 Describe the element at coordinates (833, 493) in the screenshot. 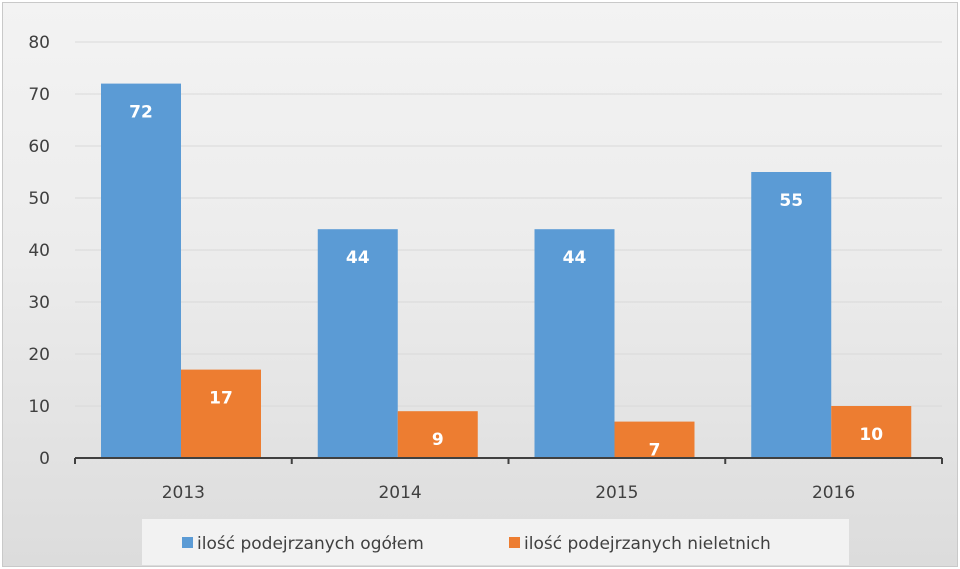

I see `x-tick-label: 2016` at that location.